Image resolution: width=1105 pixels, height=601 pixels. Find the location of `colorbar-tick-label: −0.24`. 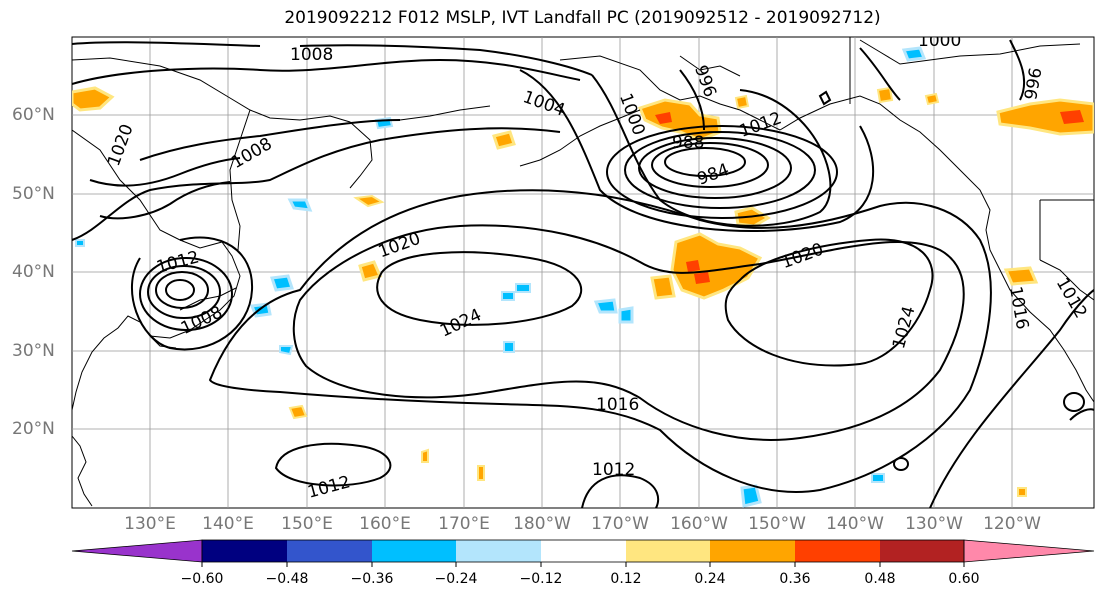

colorbar-tick-label: −0.24 is located at coordinates (456, 579).